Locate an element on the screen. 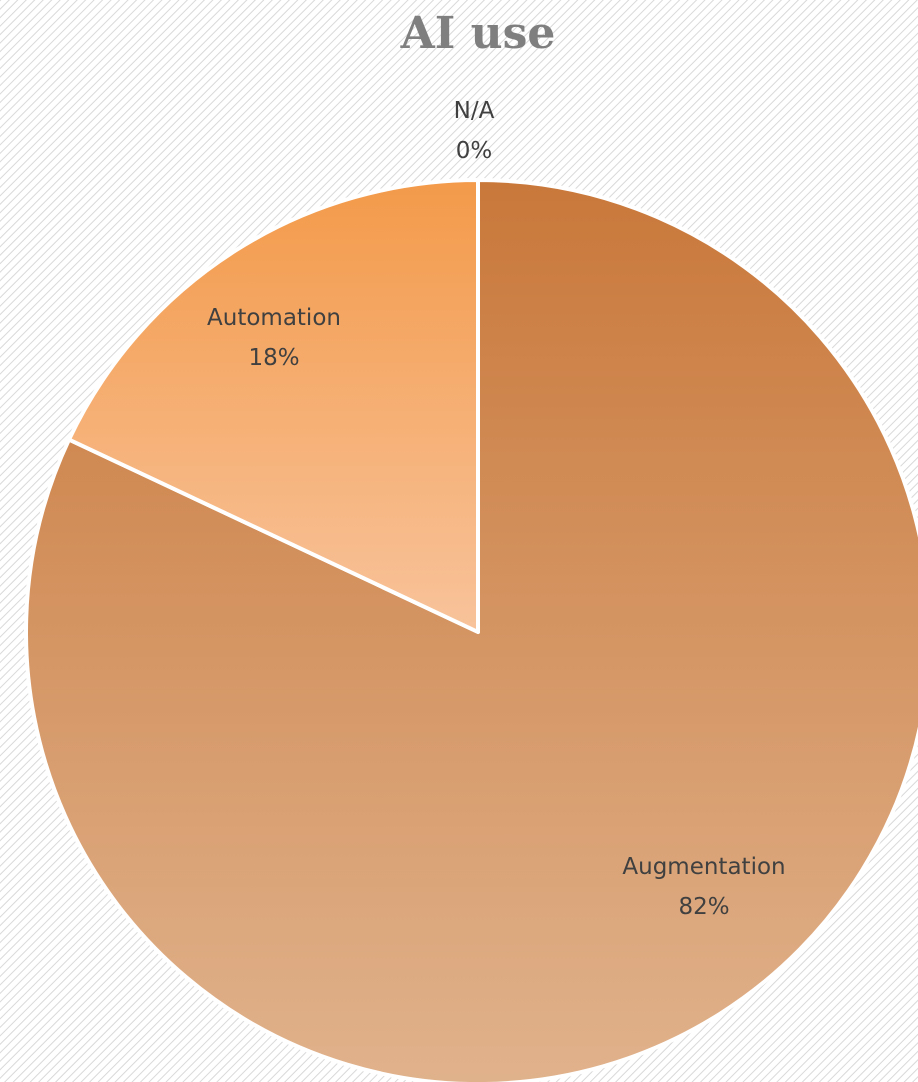 This screenshot has height=1082, width=918. data-label-automation-name: Automation is located at coordinates (274, 318).